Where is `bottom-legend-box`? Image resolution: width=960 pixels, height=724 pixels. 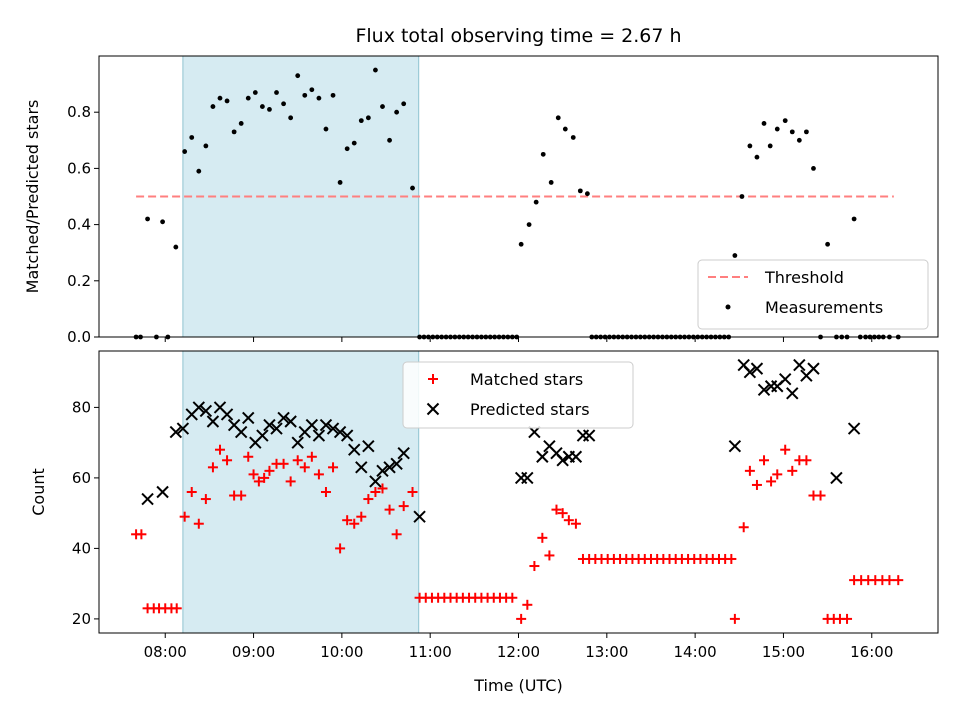 bottom-legend-box is located at coordinates (518, 395).